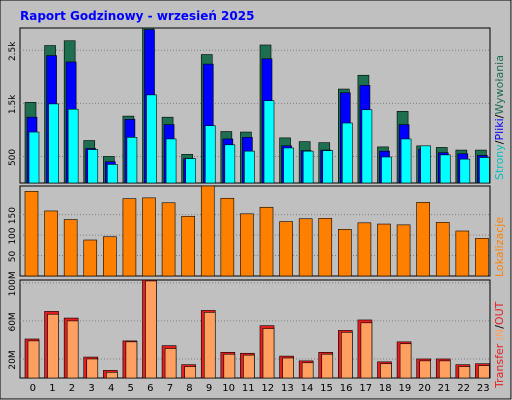  Describe the element at coordinates (33, 388) in the screenshot. I see `x-tick-label: 0` at that location.